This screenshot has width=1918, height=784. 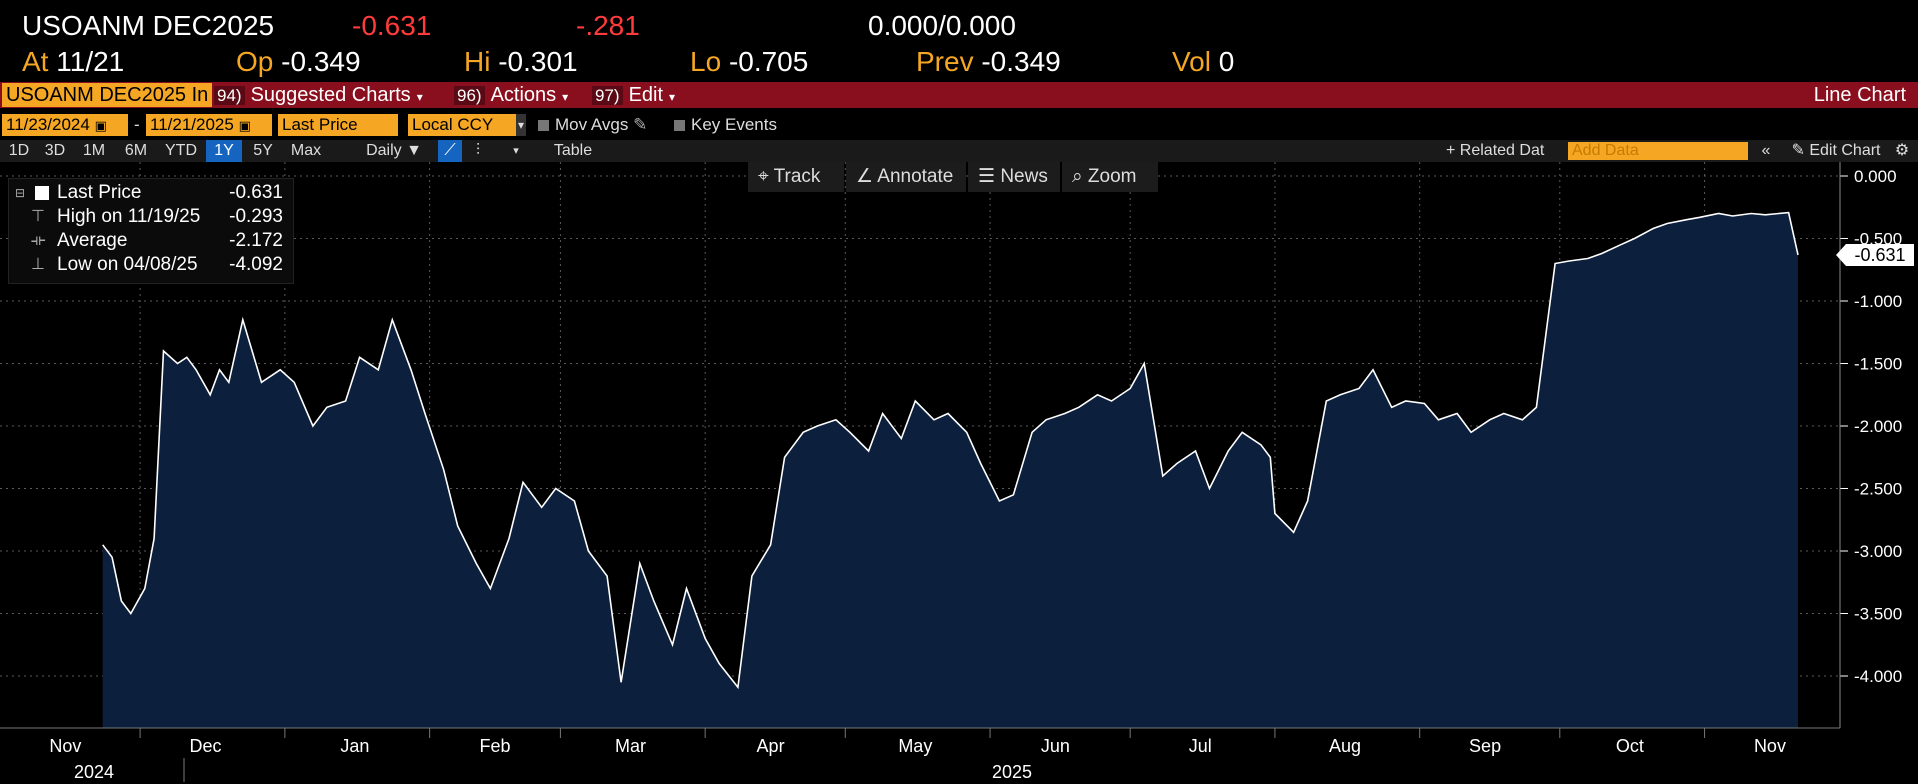 I want to click on y-tick-label: 0.000, so click(x=1875, y=176).